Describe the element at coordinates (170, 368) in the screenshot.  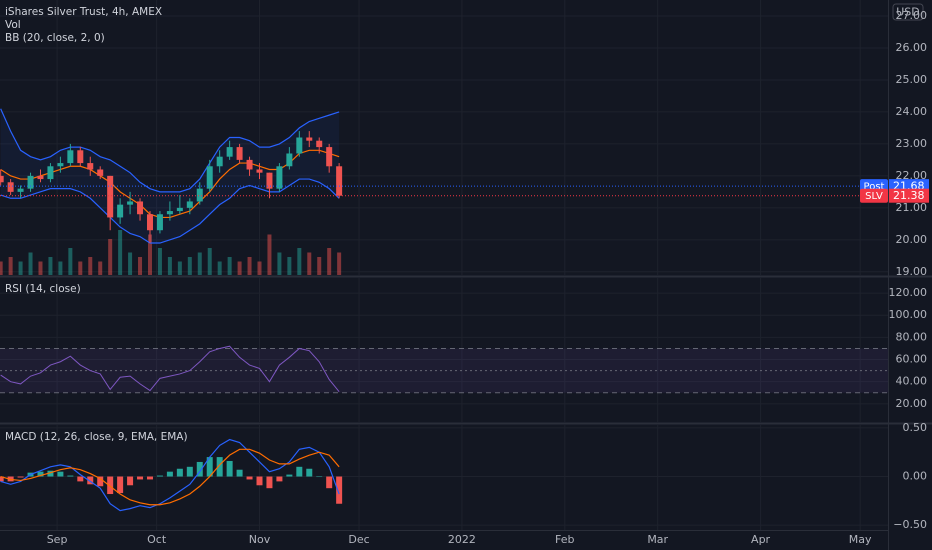
I see `rsi-line` at that location.